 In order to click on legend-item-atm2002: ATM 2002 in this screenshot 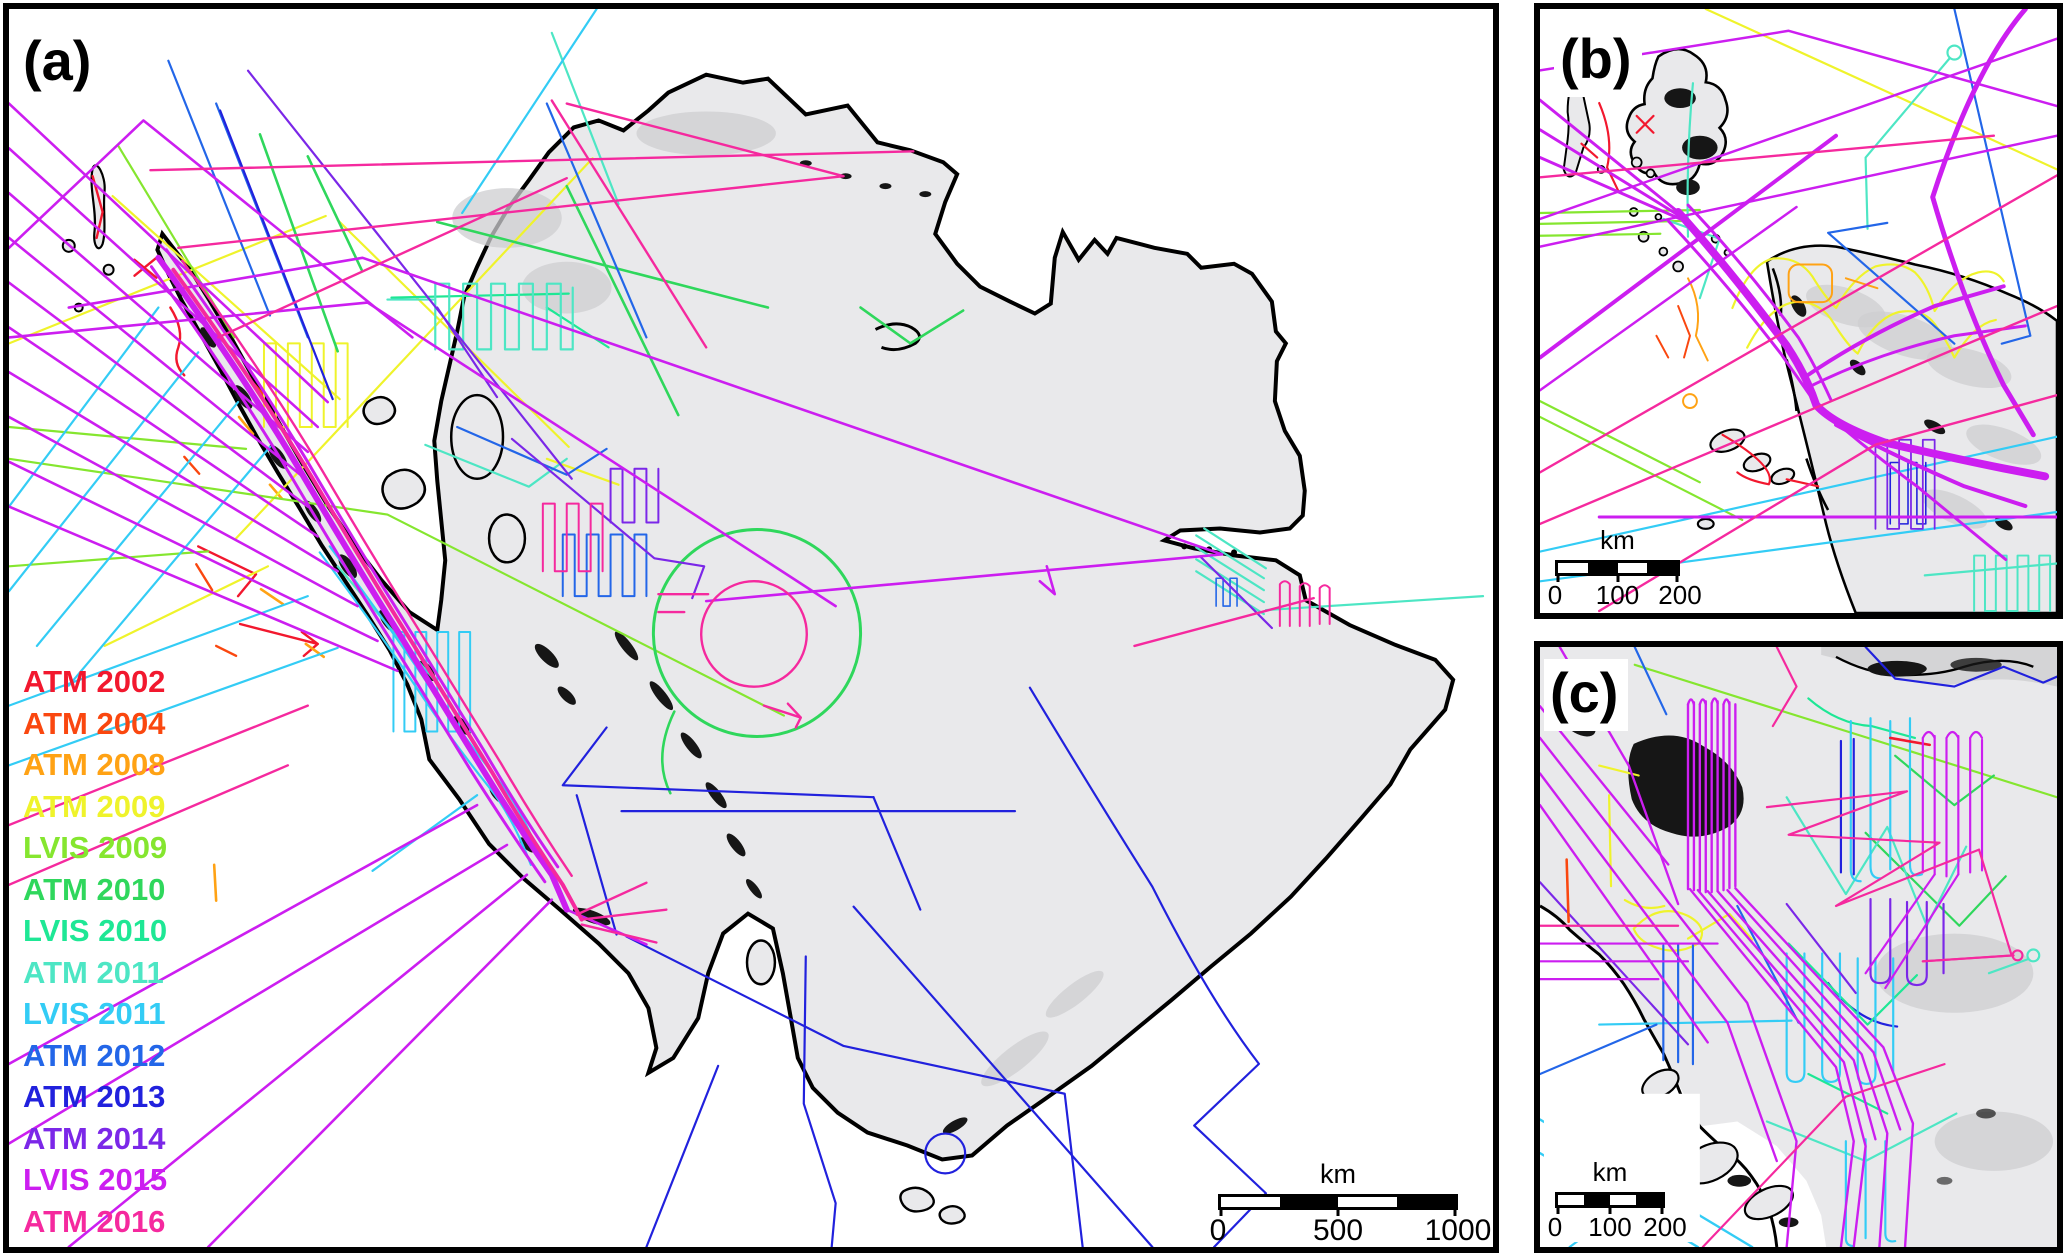, I will do `click(94, 681)`.